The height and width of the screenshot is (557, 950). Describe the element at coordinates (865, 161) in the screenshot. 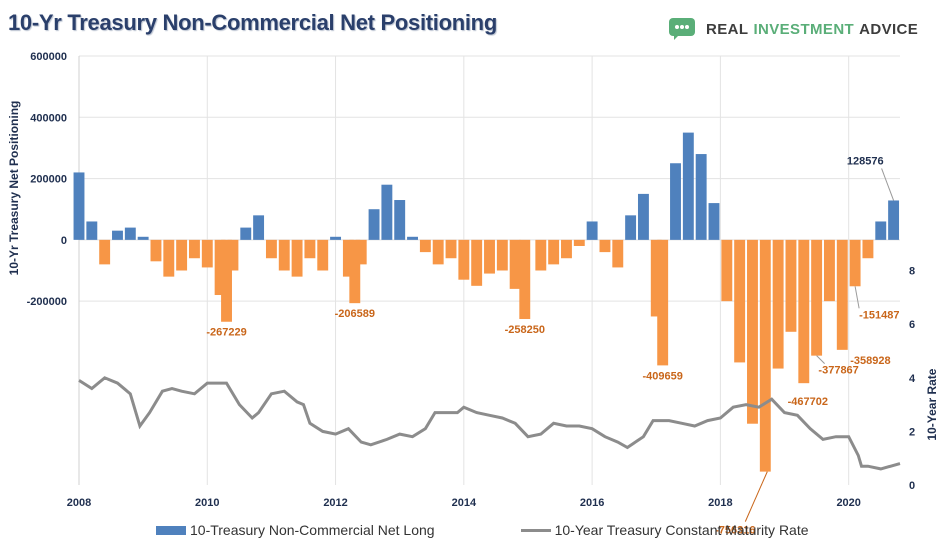

I see `annotation-label: 128576` at that location.